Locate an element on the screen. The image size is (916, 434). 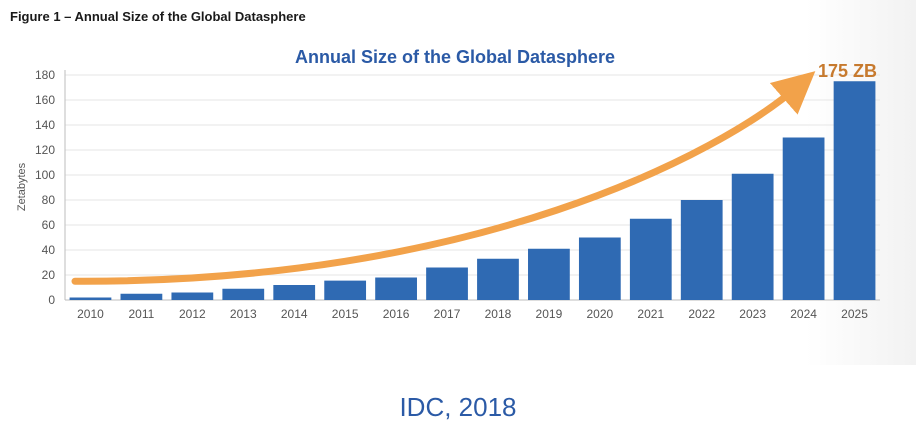
y-tick-label: 140 is located at coordinates (45, 125).